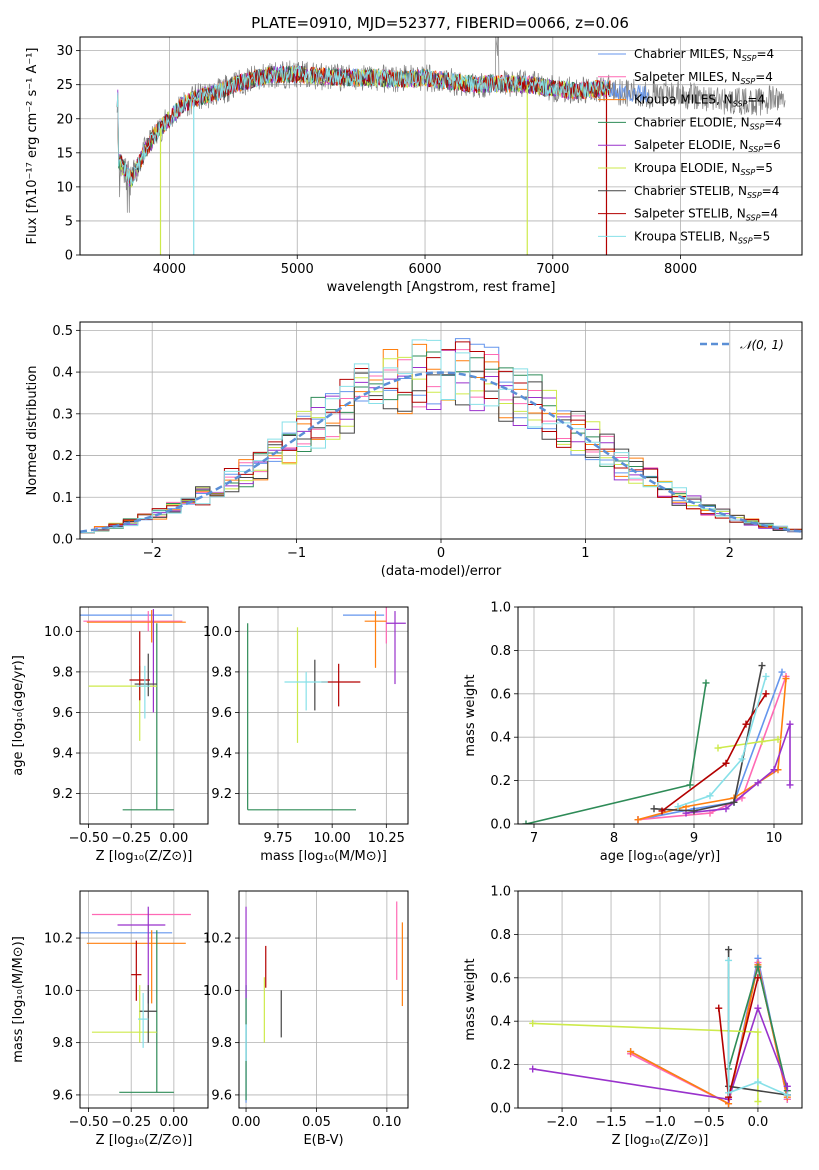  Describe the element at coordinates (704, 55) in the screenshot. I see `legend-entry: Chabrier MILES, NSSP=4` at that location.